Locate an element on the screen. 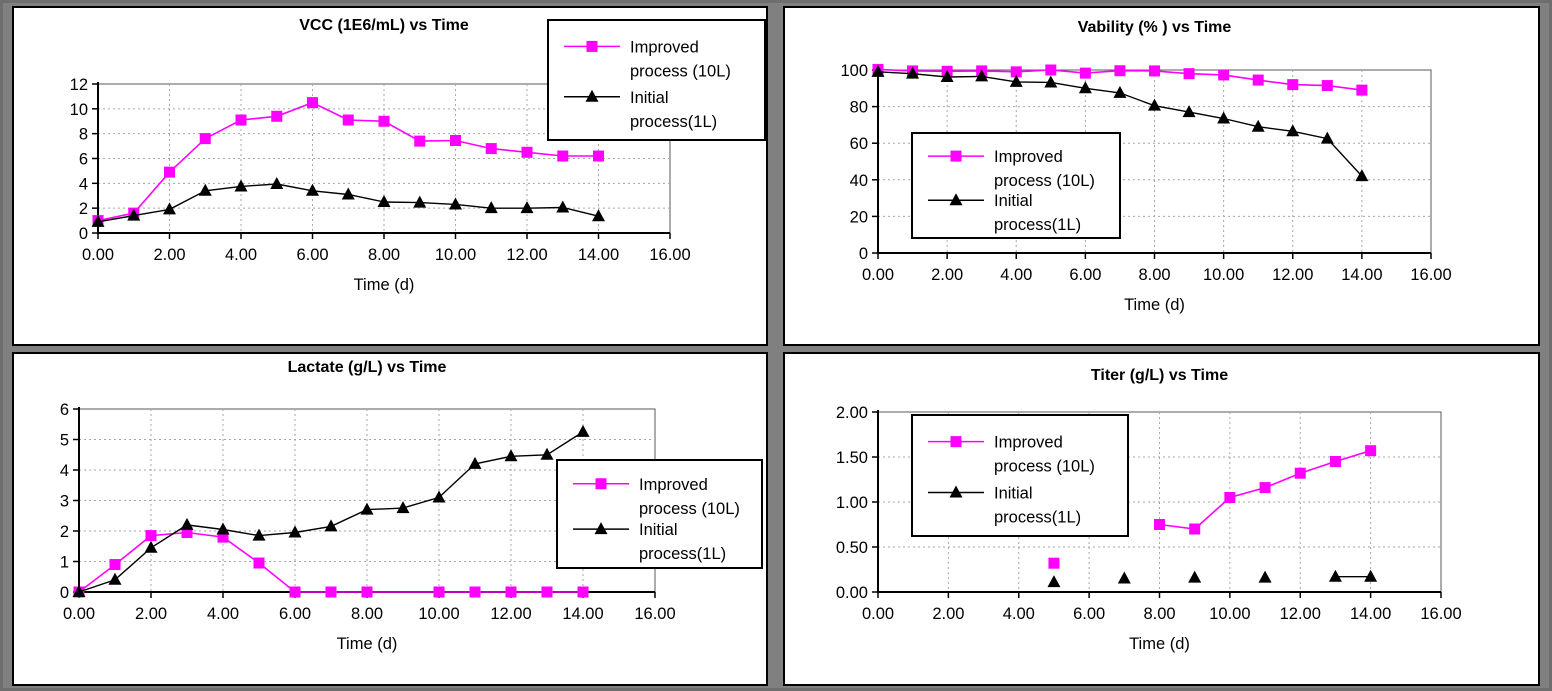  svg-text: 2.00 is located at coordinates (169, 255).